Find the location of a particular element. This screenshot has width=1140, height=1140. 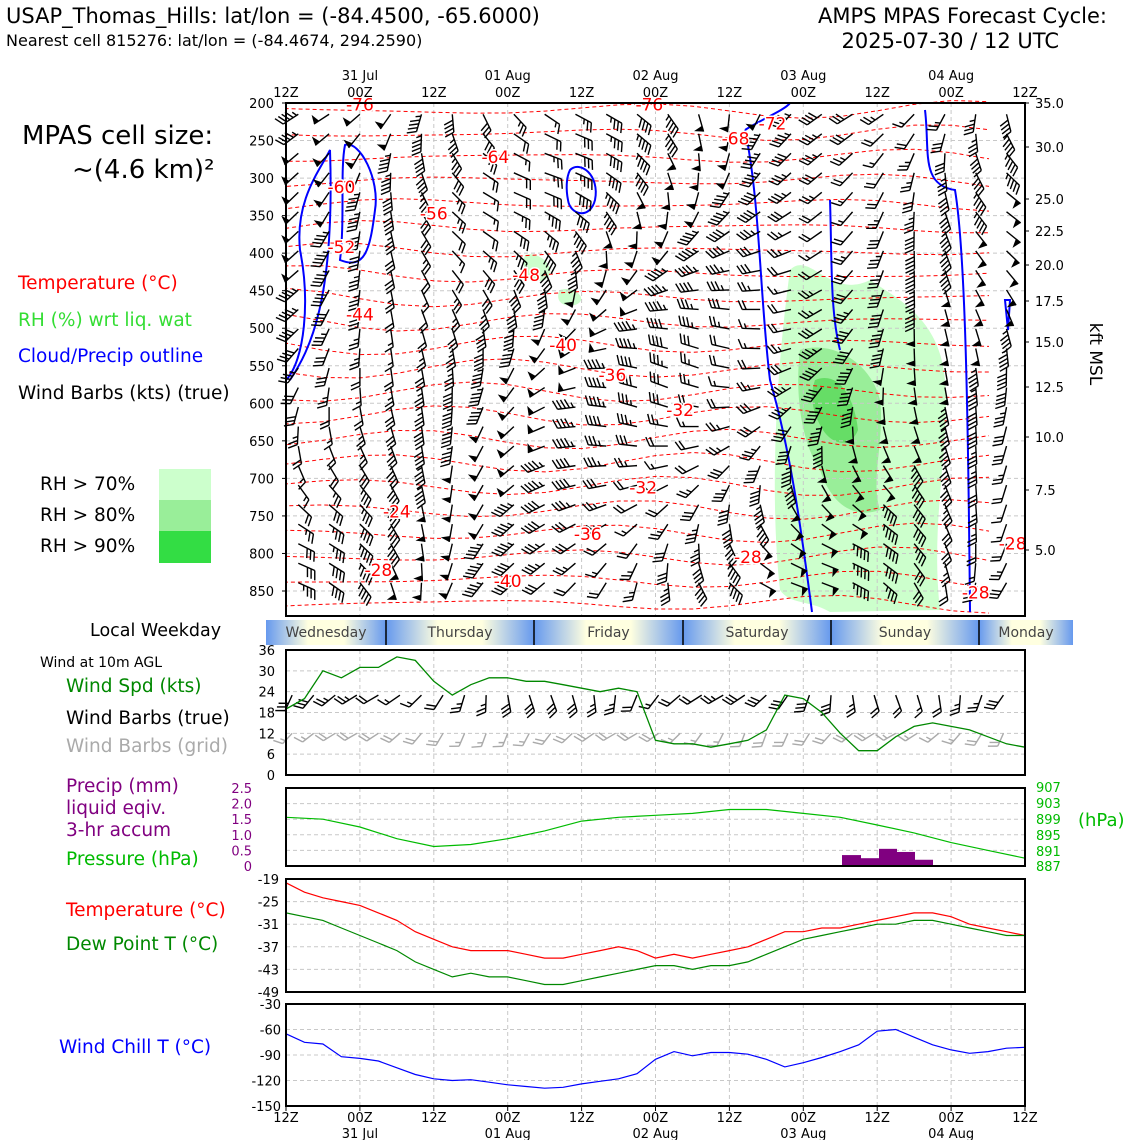

pressure-tick-label: 891 is located at coordinates (1048, 852).